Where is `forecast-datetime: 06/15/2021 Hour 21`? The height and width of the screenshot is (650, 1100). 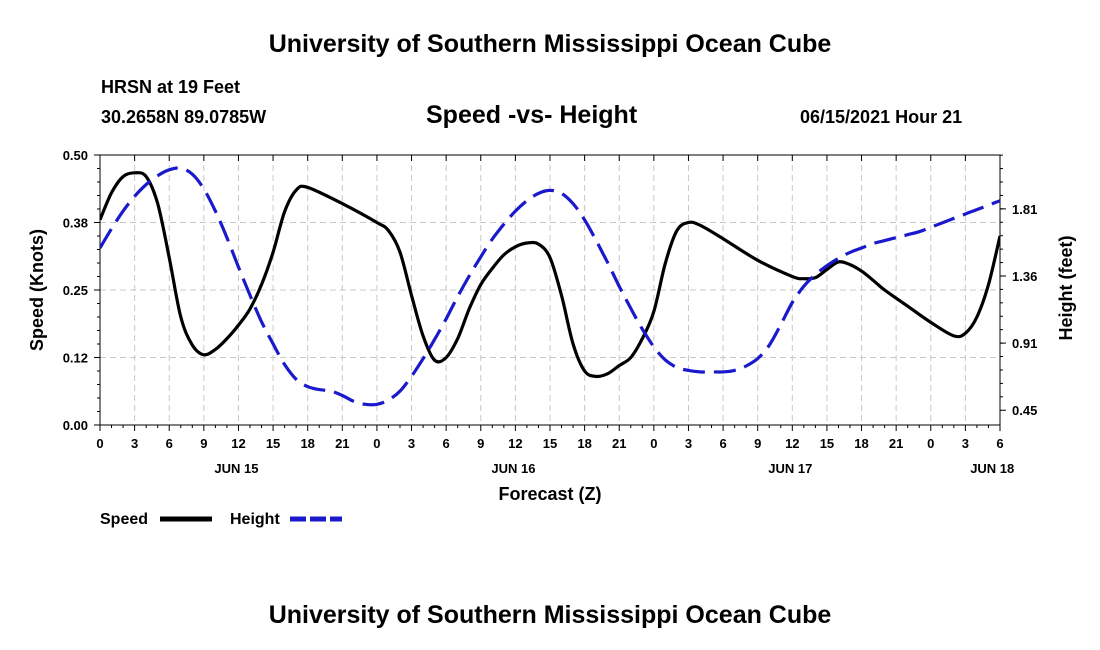 forecast-datetime: 06/15/2021 Hour 21 is located at coordinates (881, 117).